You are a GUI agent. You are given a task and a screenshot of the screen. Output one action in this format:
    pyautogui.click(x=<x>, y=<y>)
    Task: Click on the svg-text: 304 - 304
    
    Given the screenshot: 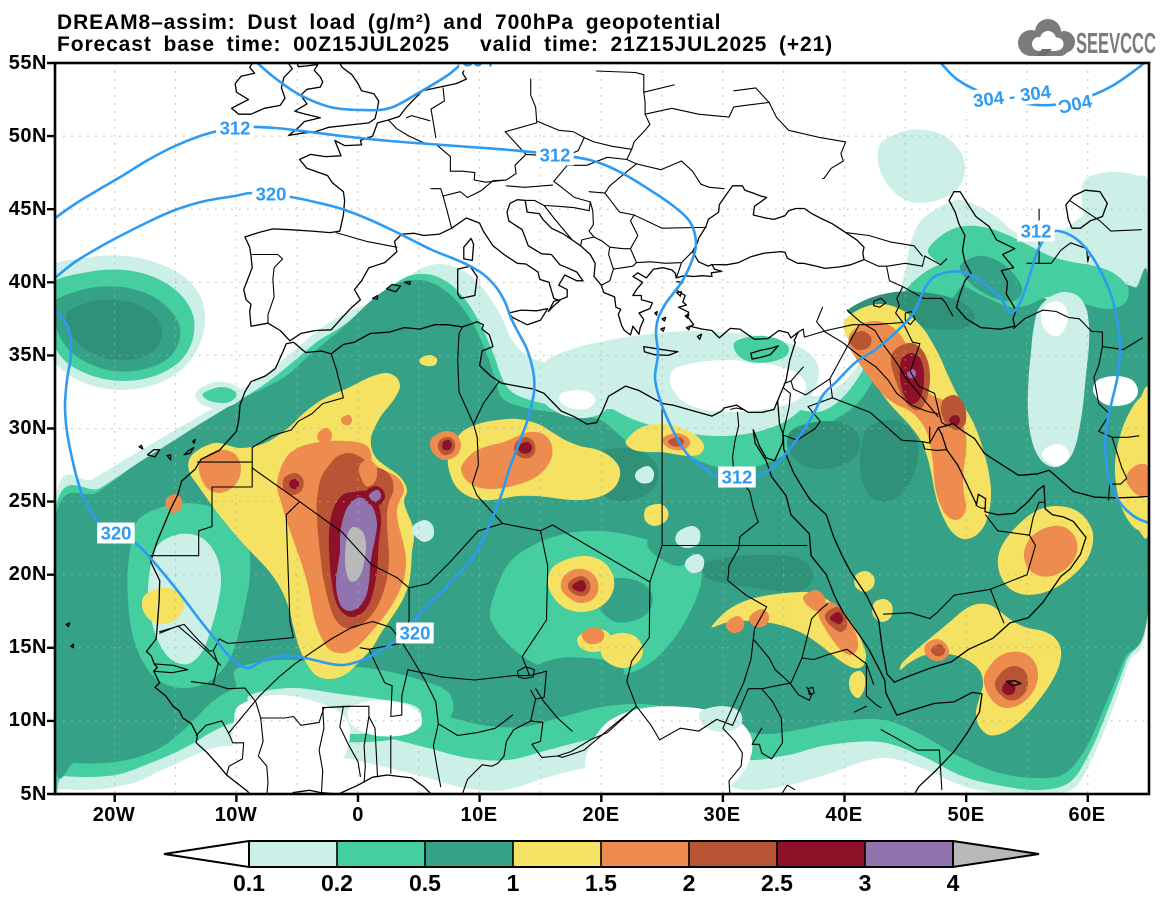 What is the action you would take?
    pyautogui.click(x=1012, y=96)
    